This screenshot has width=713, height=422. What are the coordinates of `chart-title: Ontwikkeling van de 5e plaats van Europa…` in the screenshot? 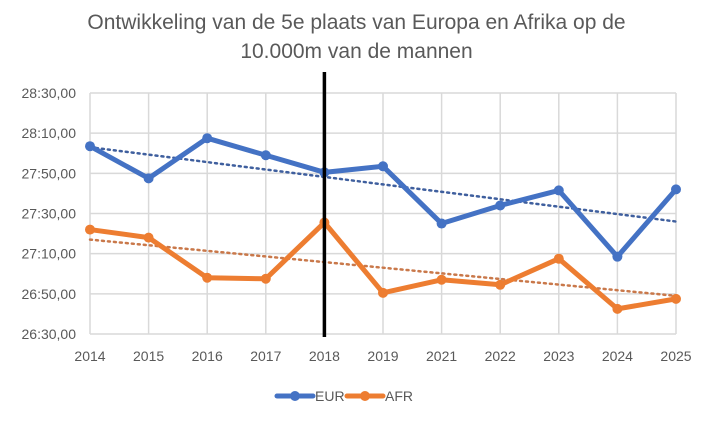 It's located at (356, 37).